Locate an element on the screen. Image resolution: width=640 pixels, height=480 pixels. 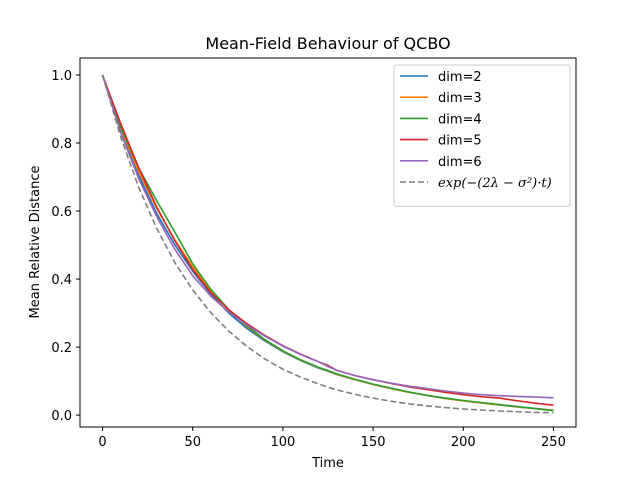
y-tick-label: 1.0 is located at coordinates (61, 76).